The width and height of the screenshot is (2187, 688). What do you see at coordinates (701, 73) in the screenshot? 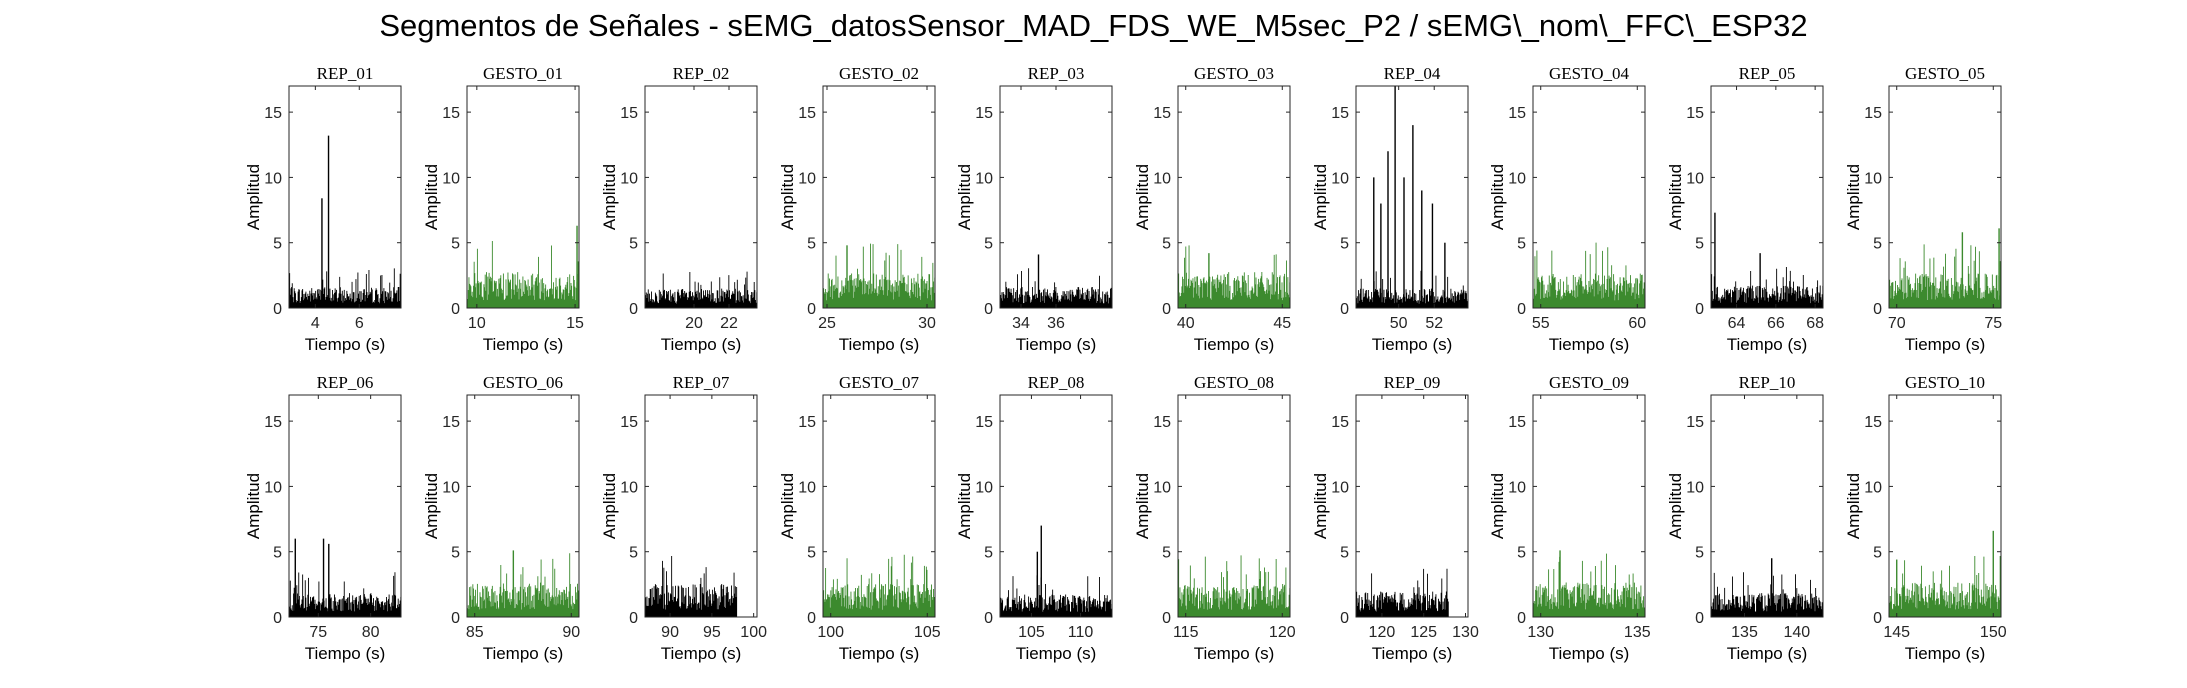
I see `panel-title: REP_02` at bounding box center [701, 73].